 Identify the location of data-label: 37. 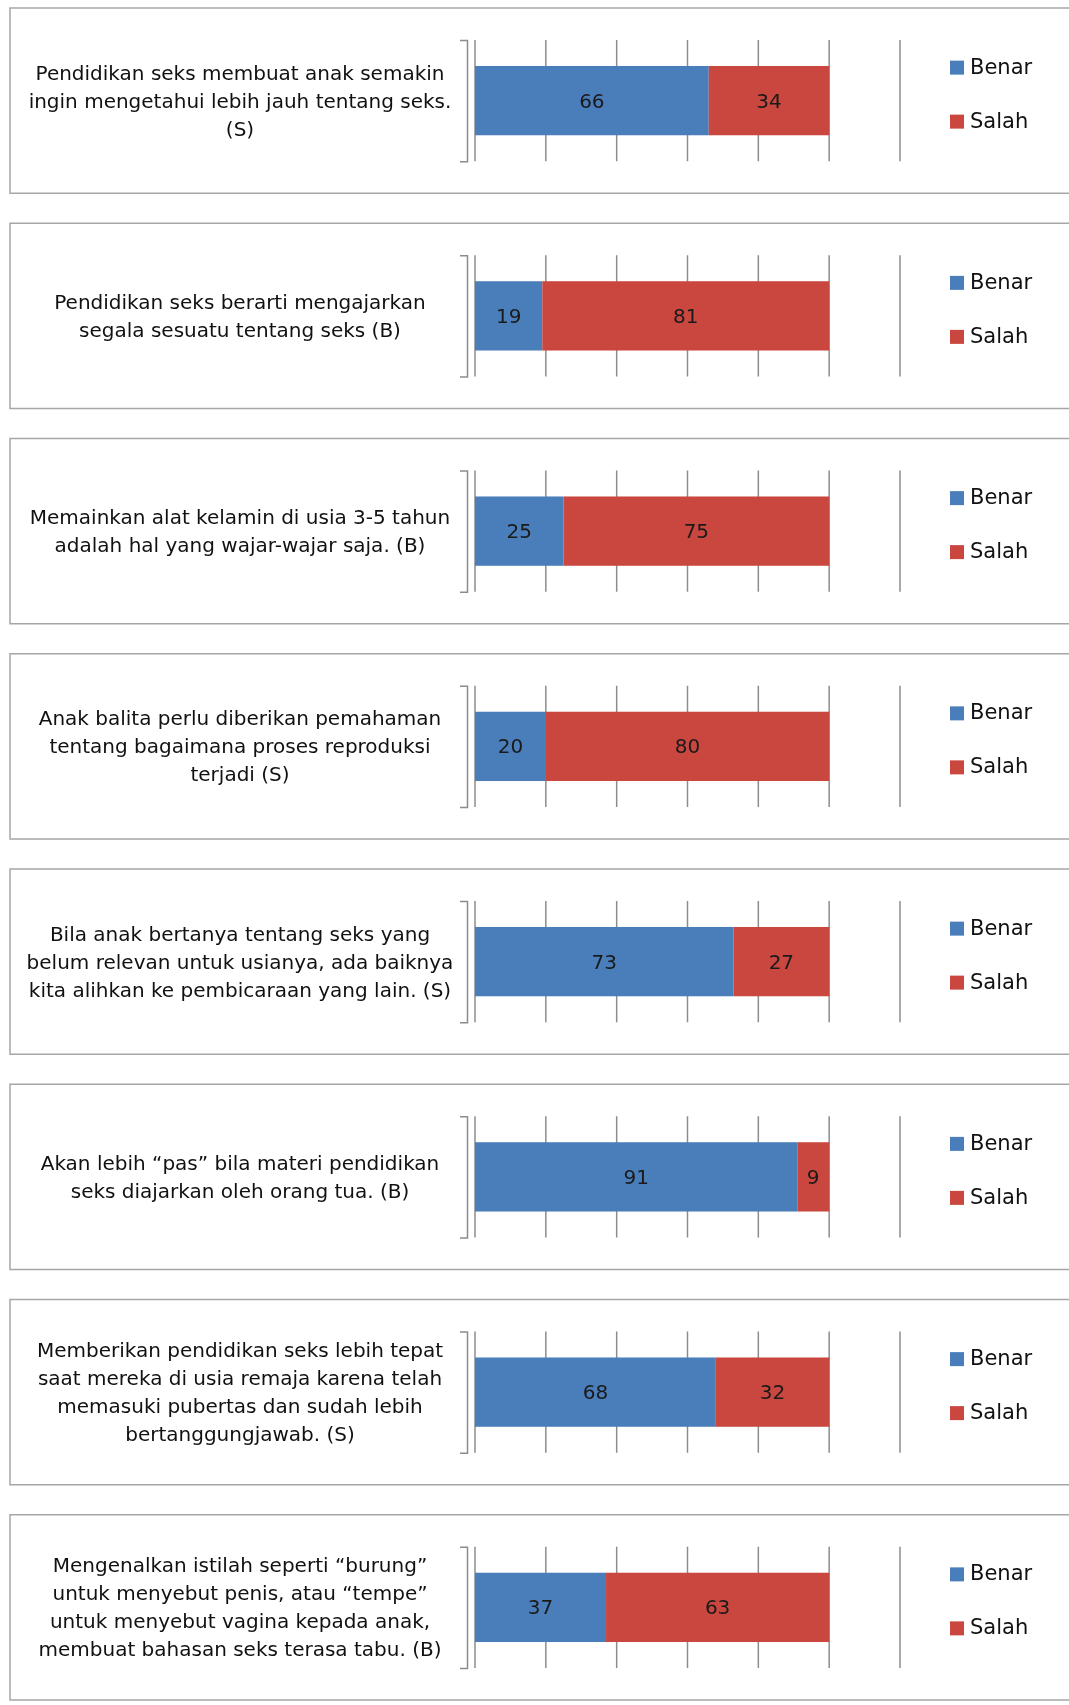
(540, 1607).